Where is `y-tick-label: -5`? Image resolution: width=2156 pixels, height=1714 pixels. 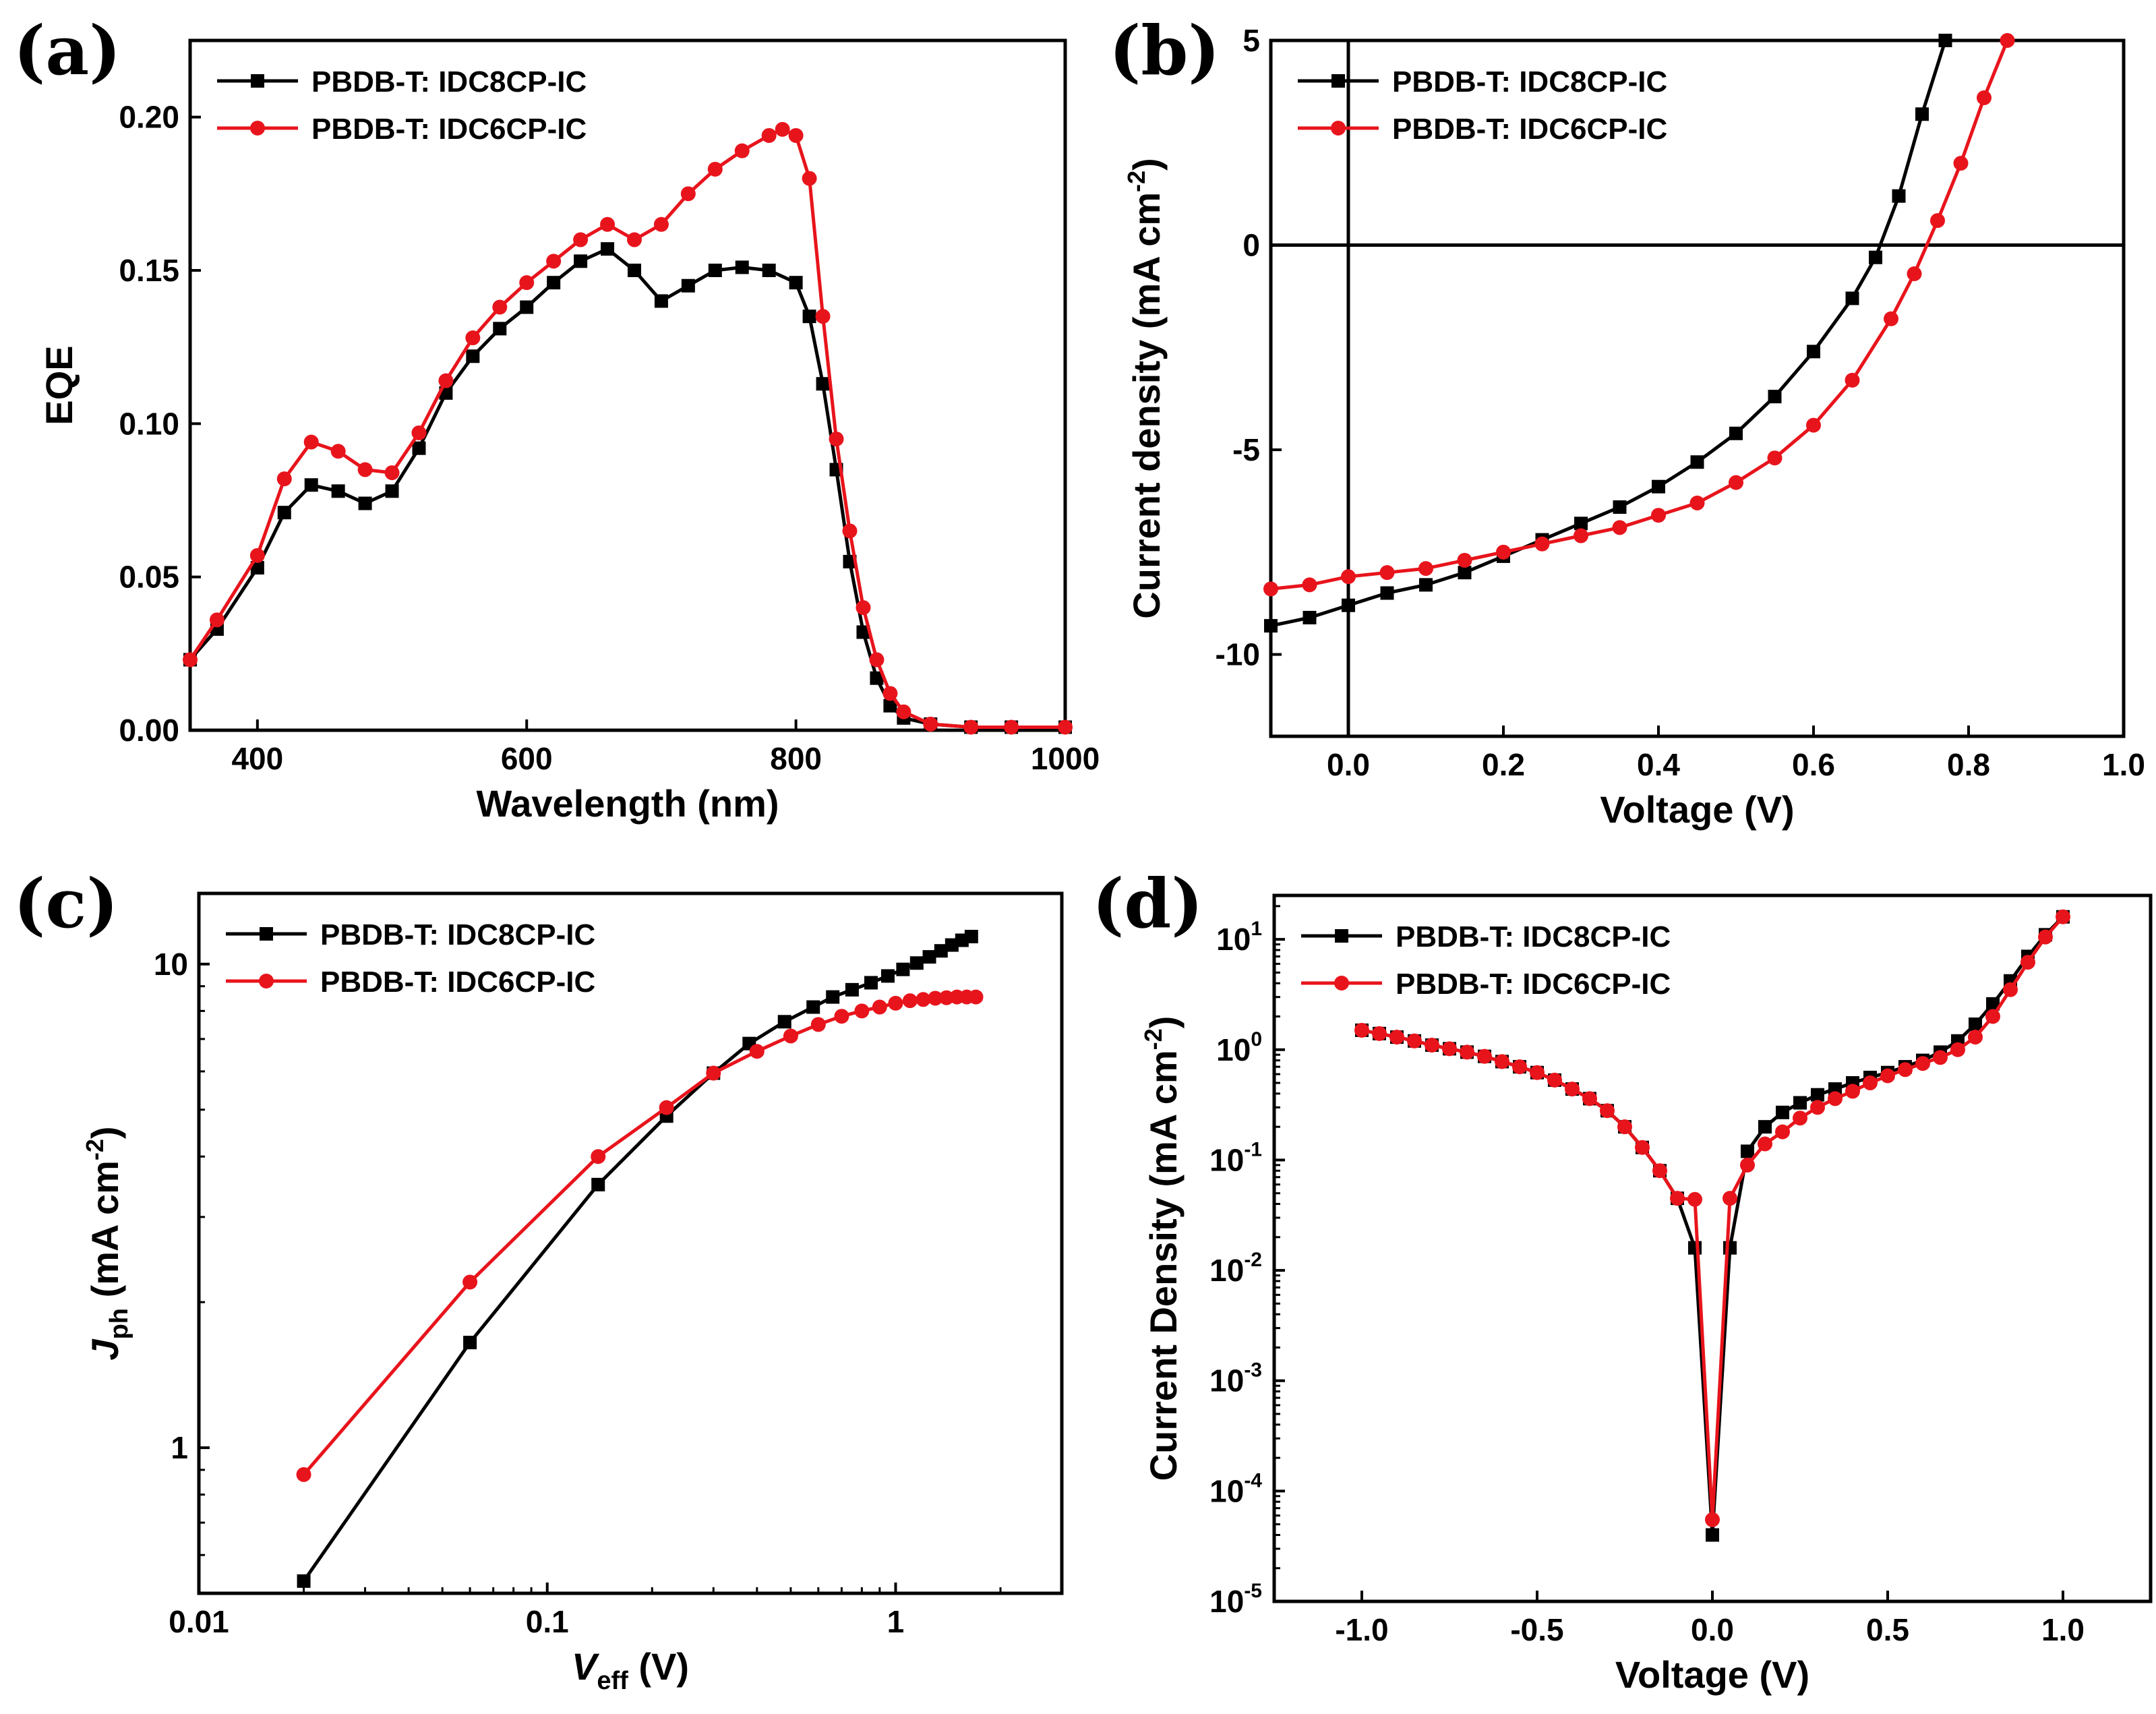 y-tick-label: -5 is located at coordinates (1246, 449).